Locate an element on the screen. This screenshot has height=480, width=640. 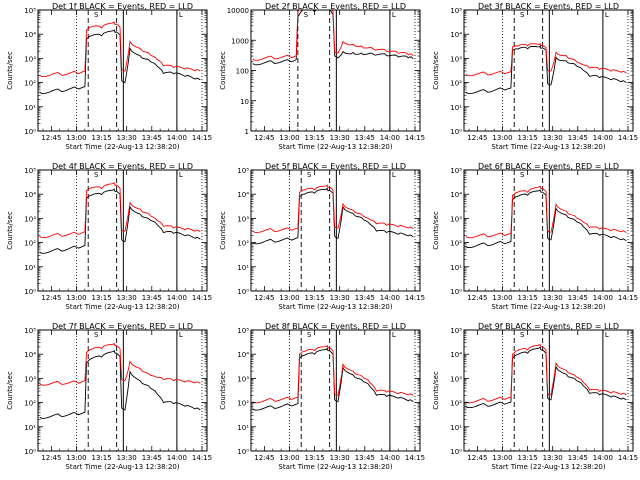
y-tick-label: 10000 is located at coordinates (238, 11).